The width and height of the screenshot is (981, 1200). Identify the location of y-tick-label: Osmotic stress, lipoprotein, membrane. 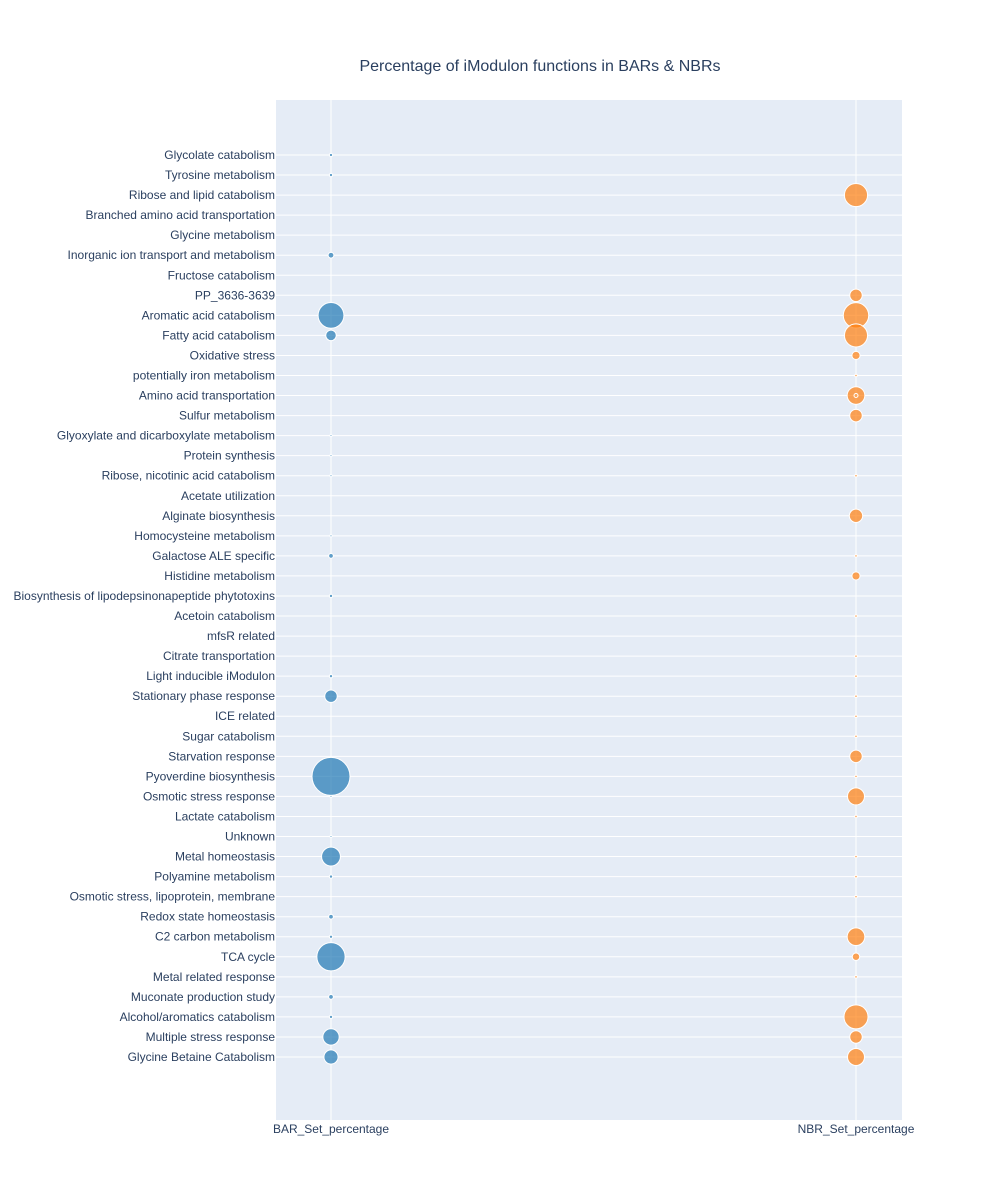
(173, 897).